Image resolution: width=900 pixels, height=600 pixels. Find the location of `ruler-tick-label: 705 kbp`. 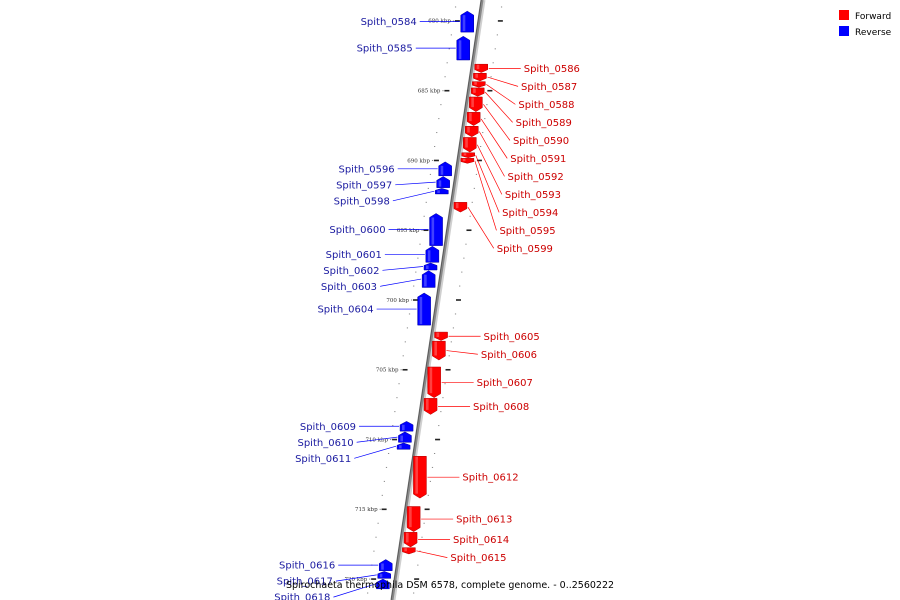

ruler-tick-label: 705 kbp is located at coordinates (387, 371).